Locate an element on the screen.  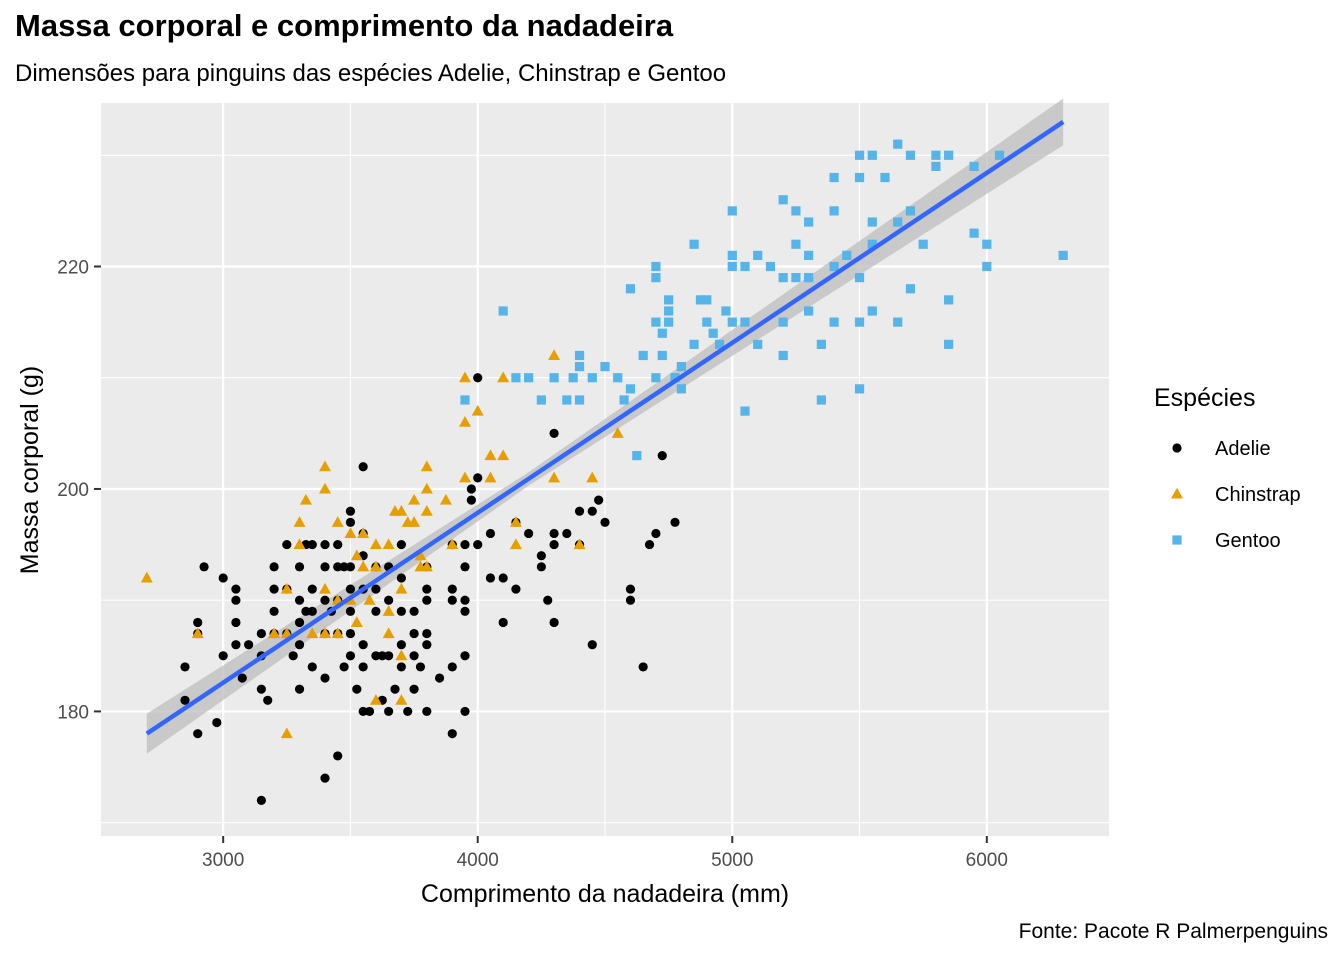
legend-key-gentoo is located at coordinates (1177, 540).